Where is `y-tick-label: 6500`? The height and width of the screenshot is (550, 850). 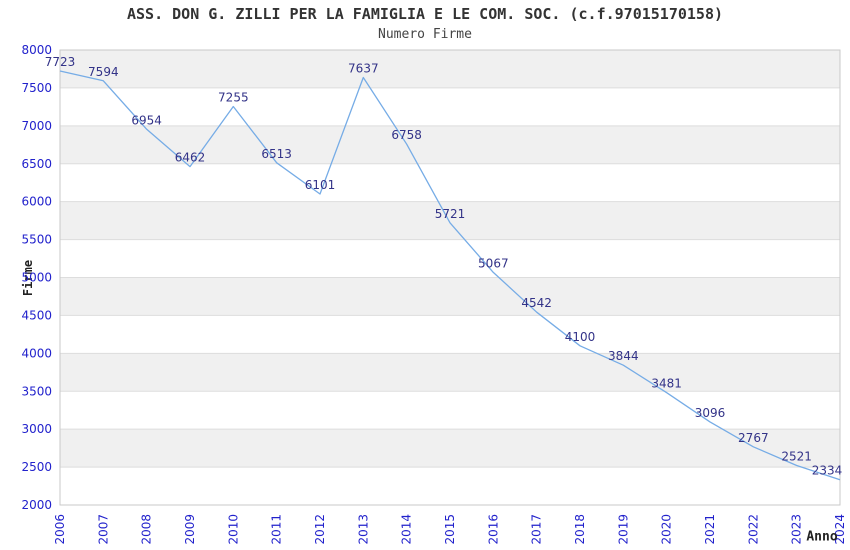 y-tick-label: 6500 is located at coordinates (36, 164).